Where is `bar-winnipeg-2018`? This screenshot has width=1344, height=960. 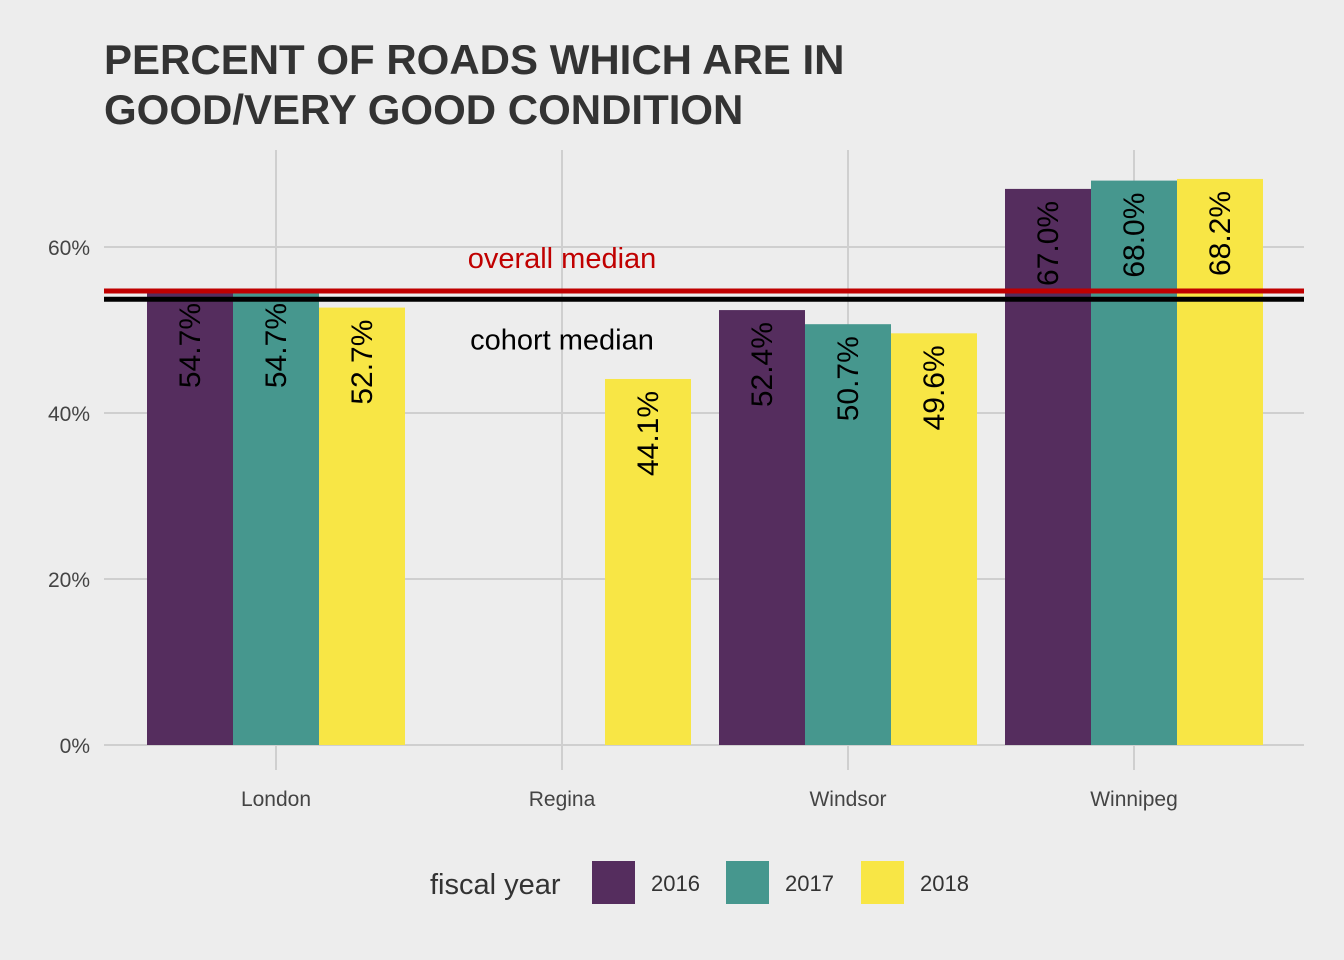
bar-winnipeg-2018 is located at coordinates (1220, 461).